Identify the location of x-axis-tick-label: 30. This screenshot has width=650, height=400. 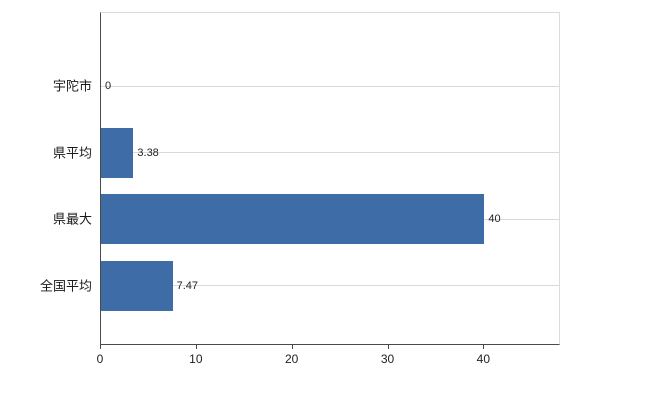
(387, 359).